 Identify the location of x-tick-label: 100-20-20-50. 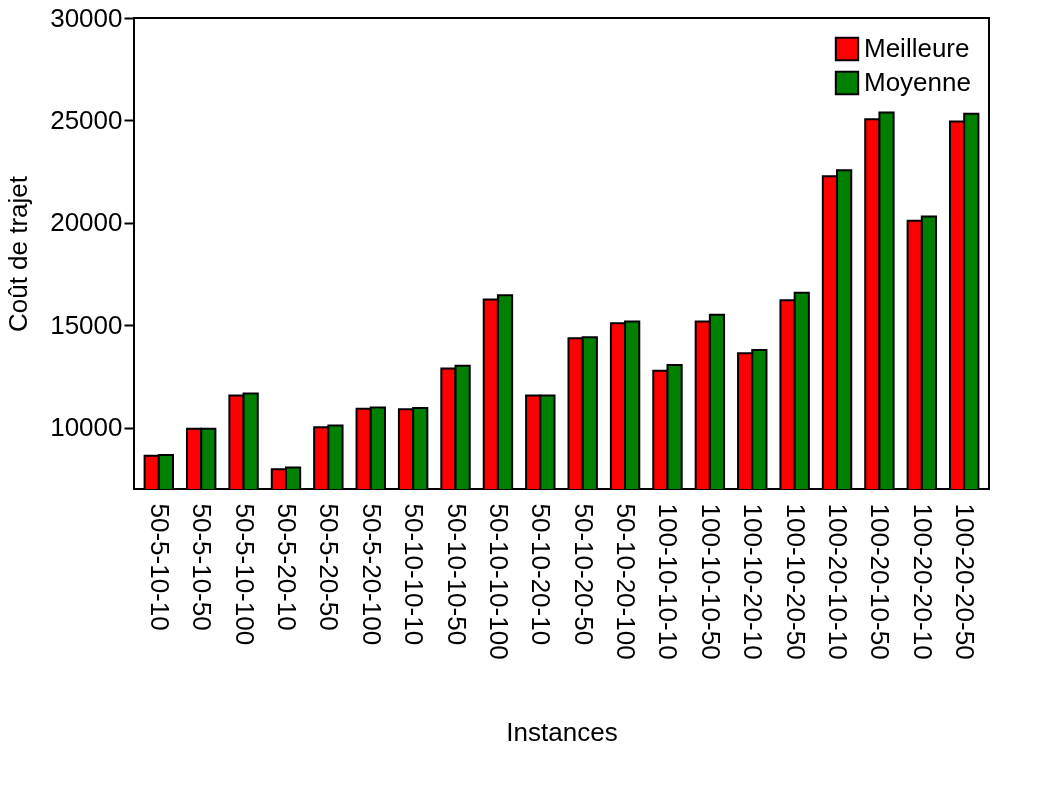
(965, 581).